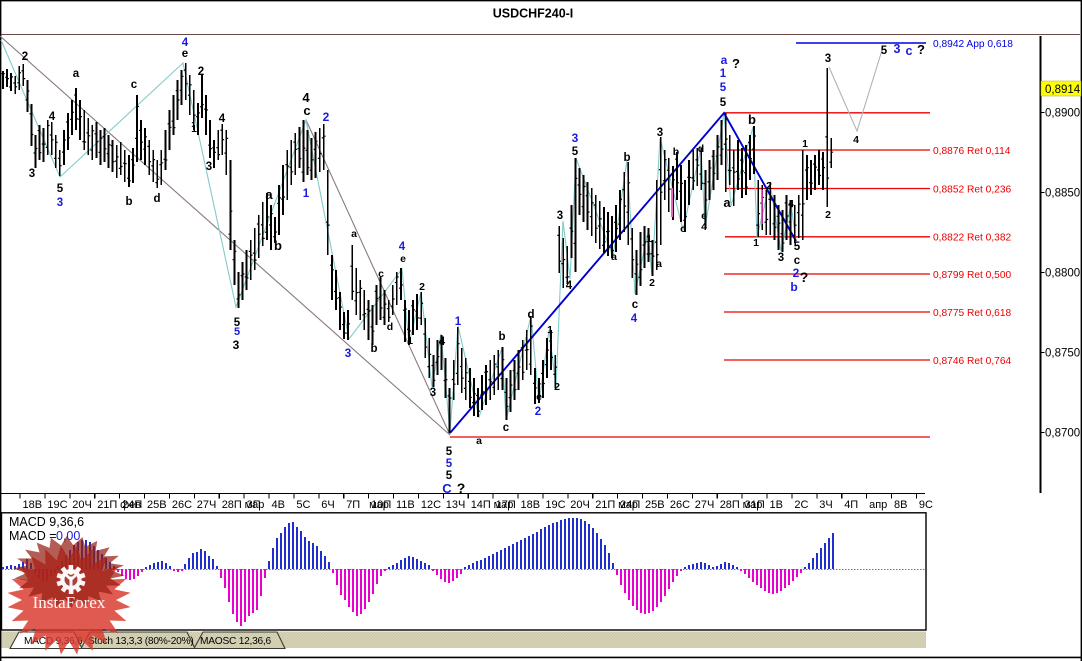  What do you see at coordinates (431, 505) in the screenshot?
I see `svg-text: 12С` at bounding box center [431, 505].